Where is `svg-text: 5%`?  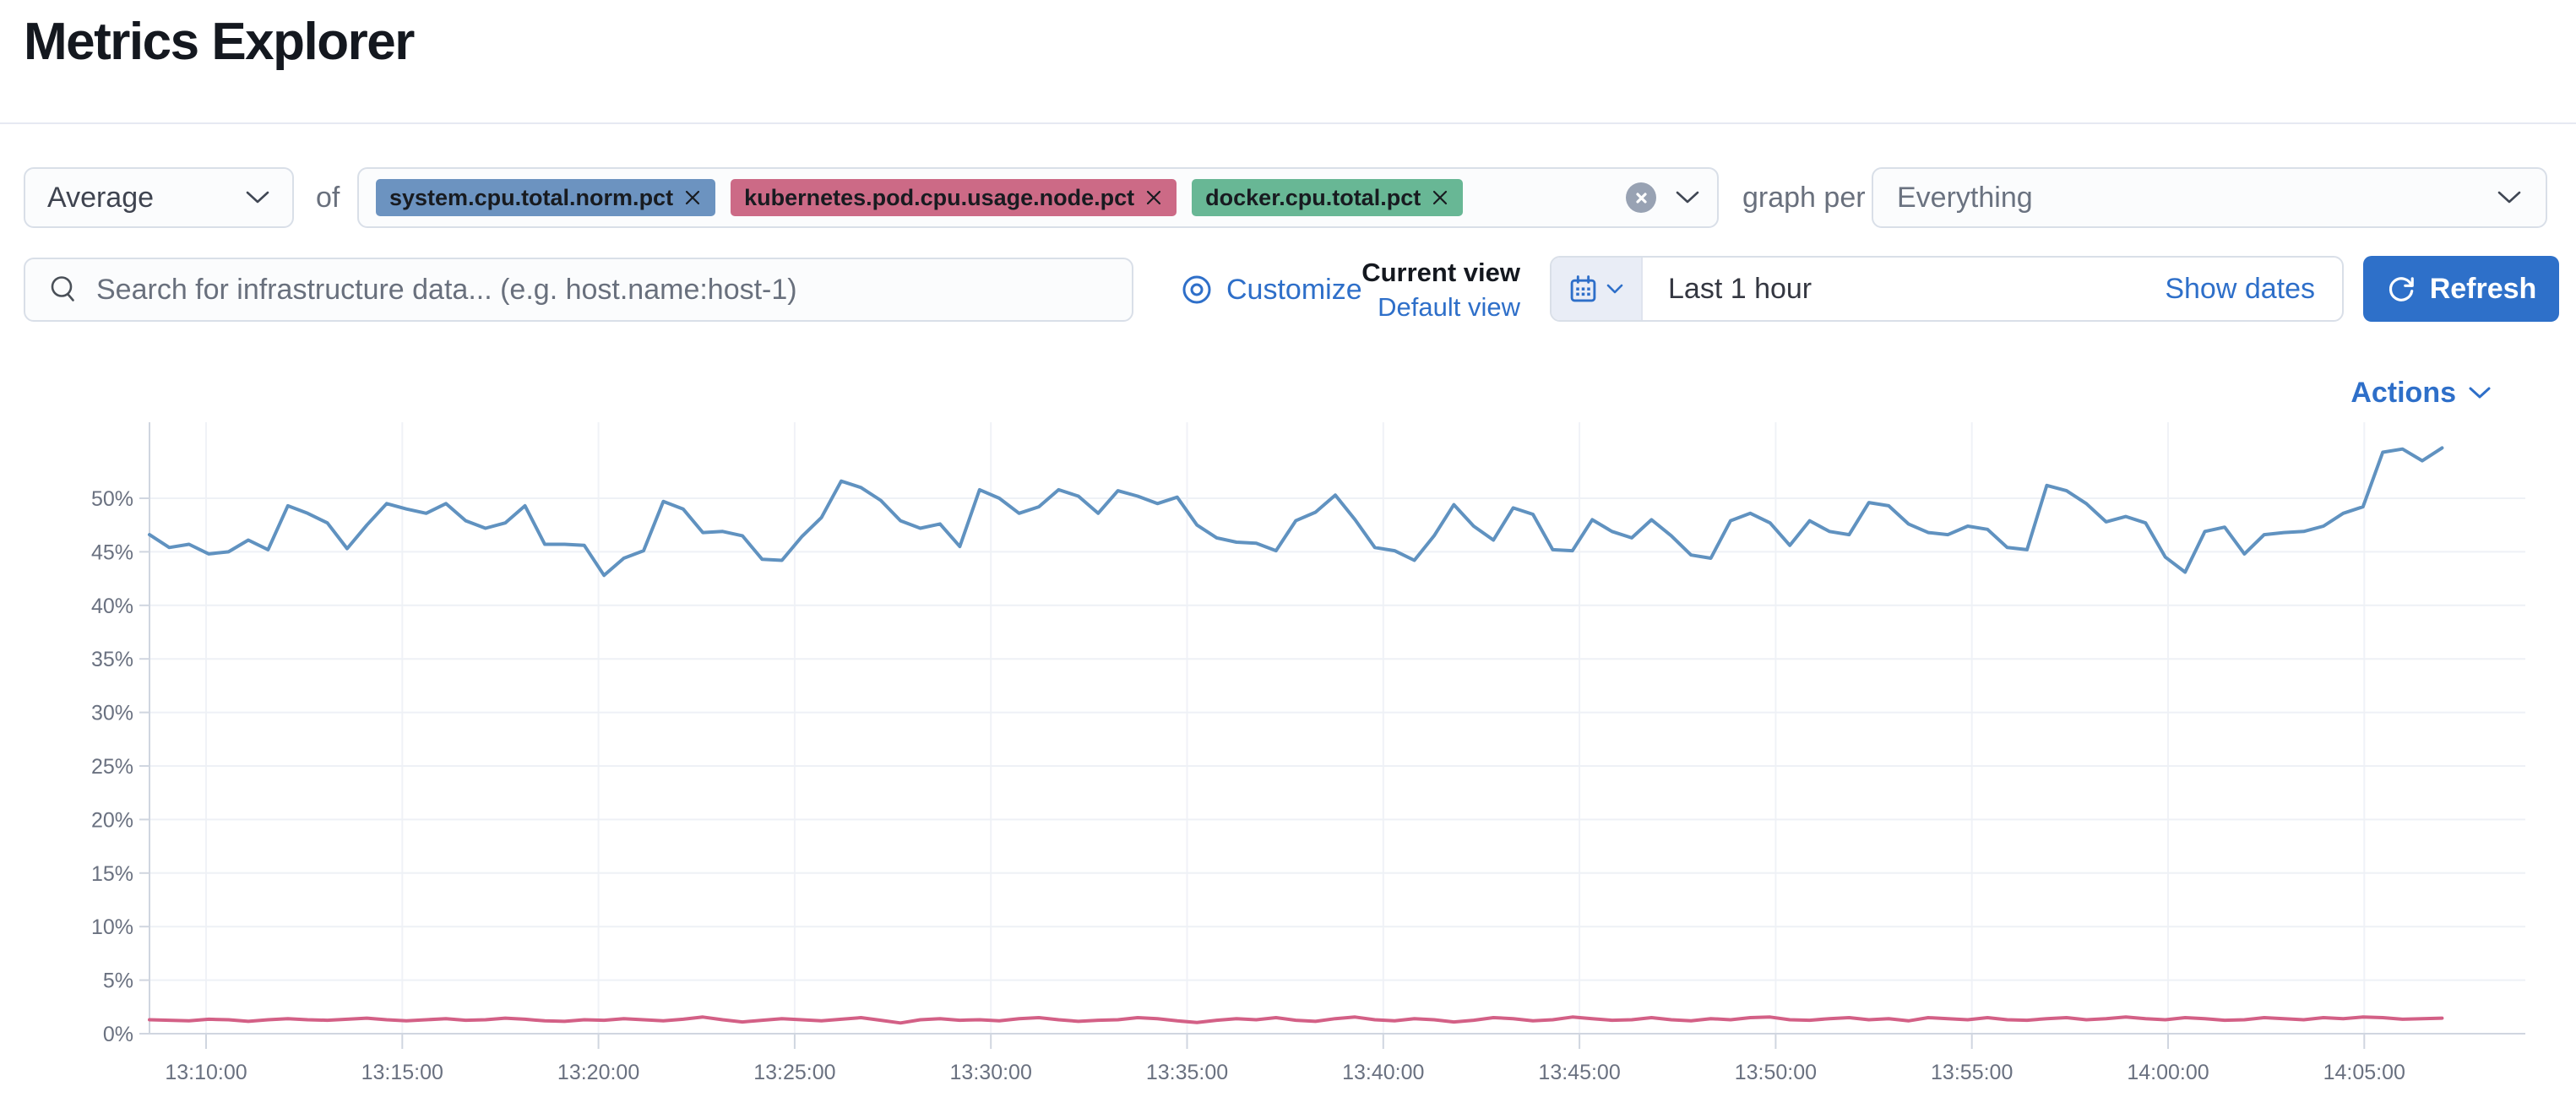 svg-text: 5% is located at coordinates (118, 981).